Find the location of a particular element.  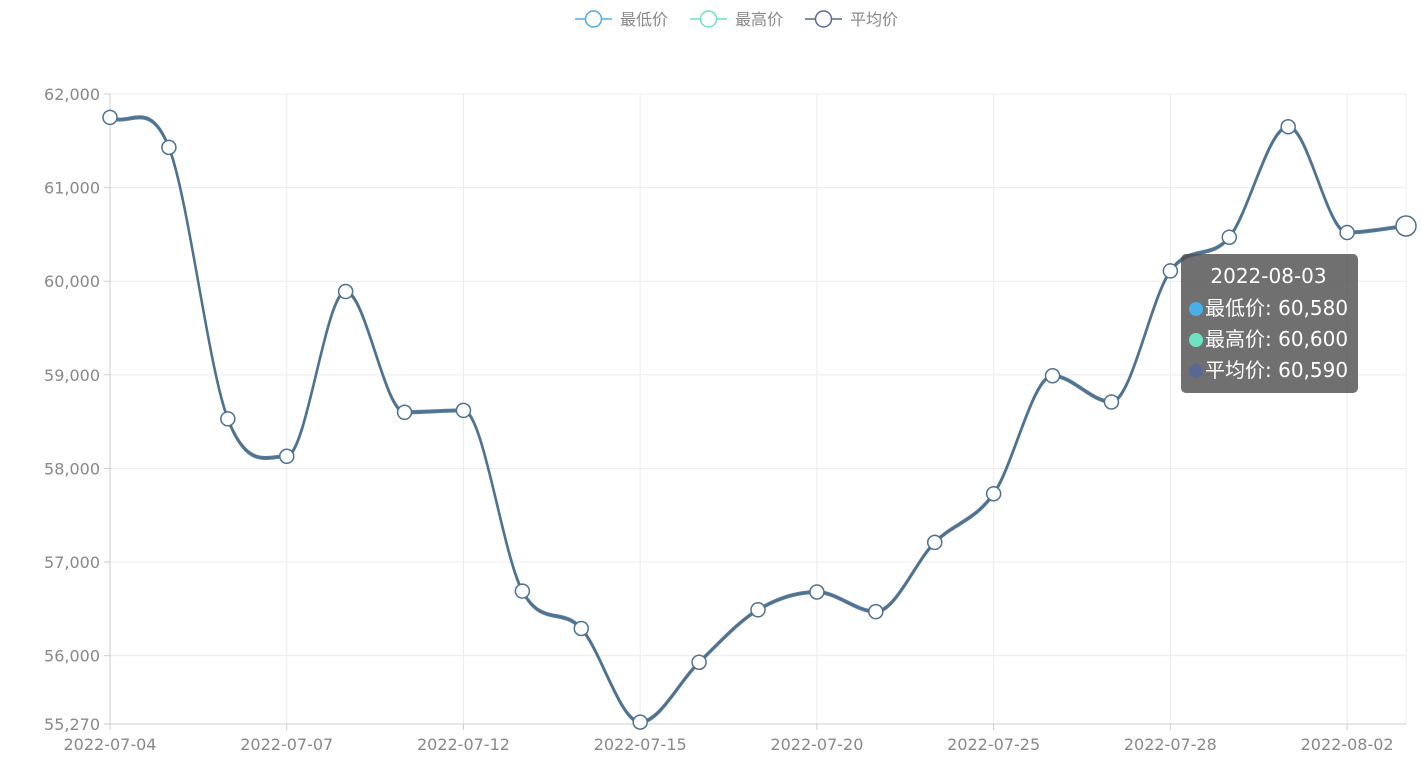

tooltip-row-min: 最低价: 60,580 is located at coordinates (1268, 308).